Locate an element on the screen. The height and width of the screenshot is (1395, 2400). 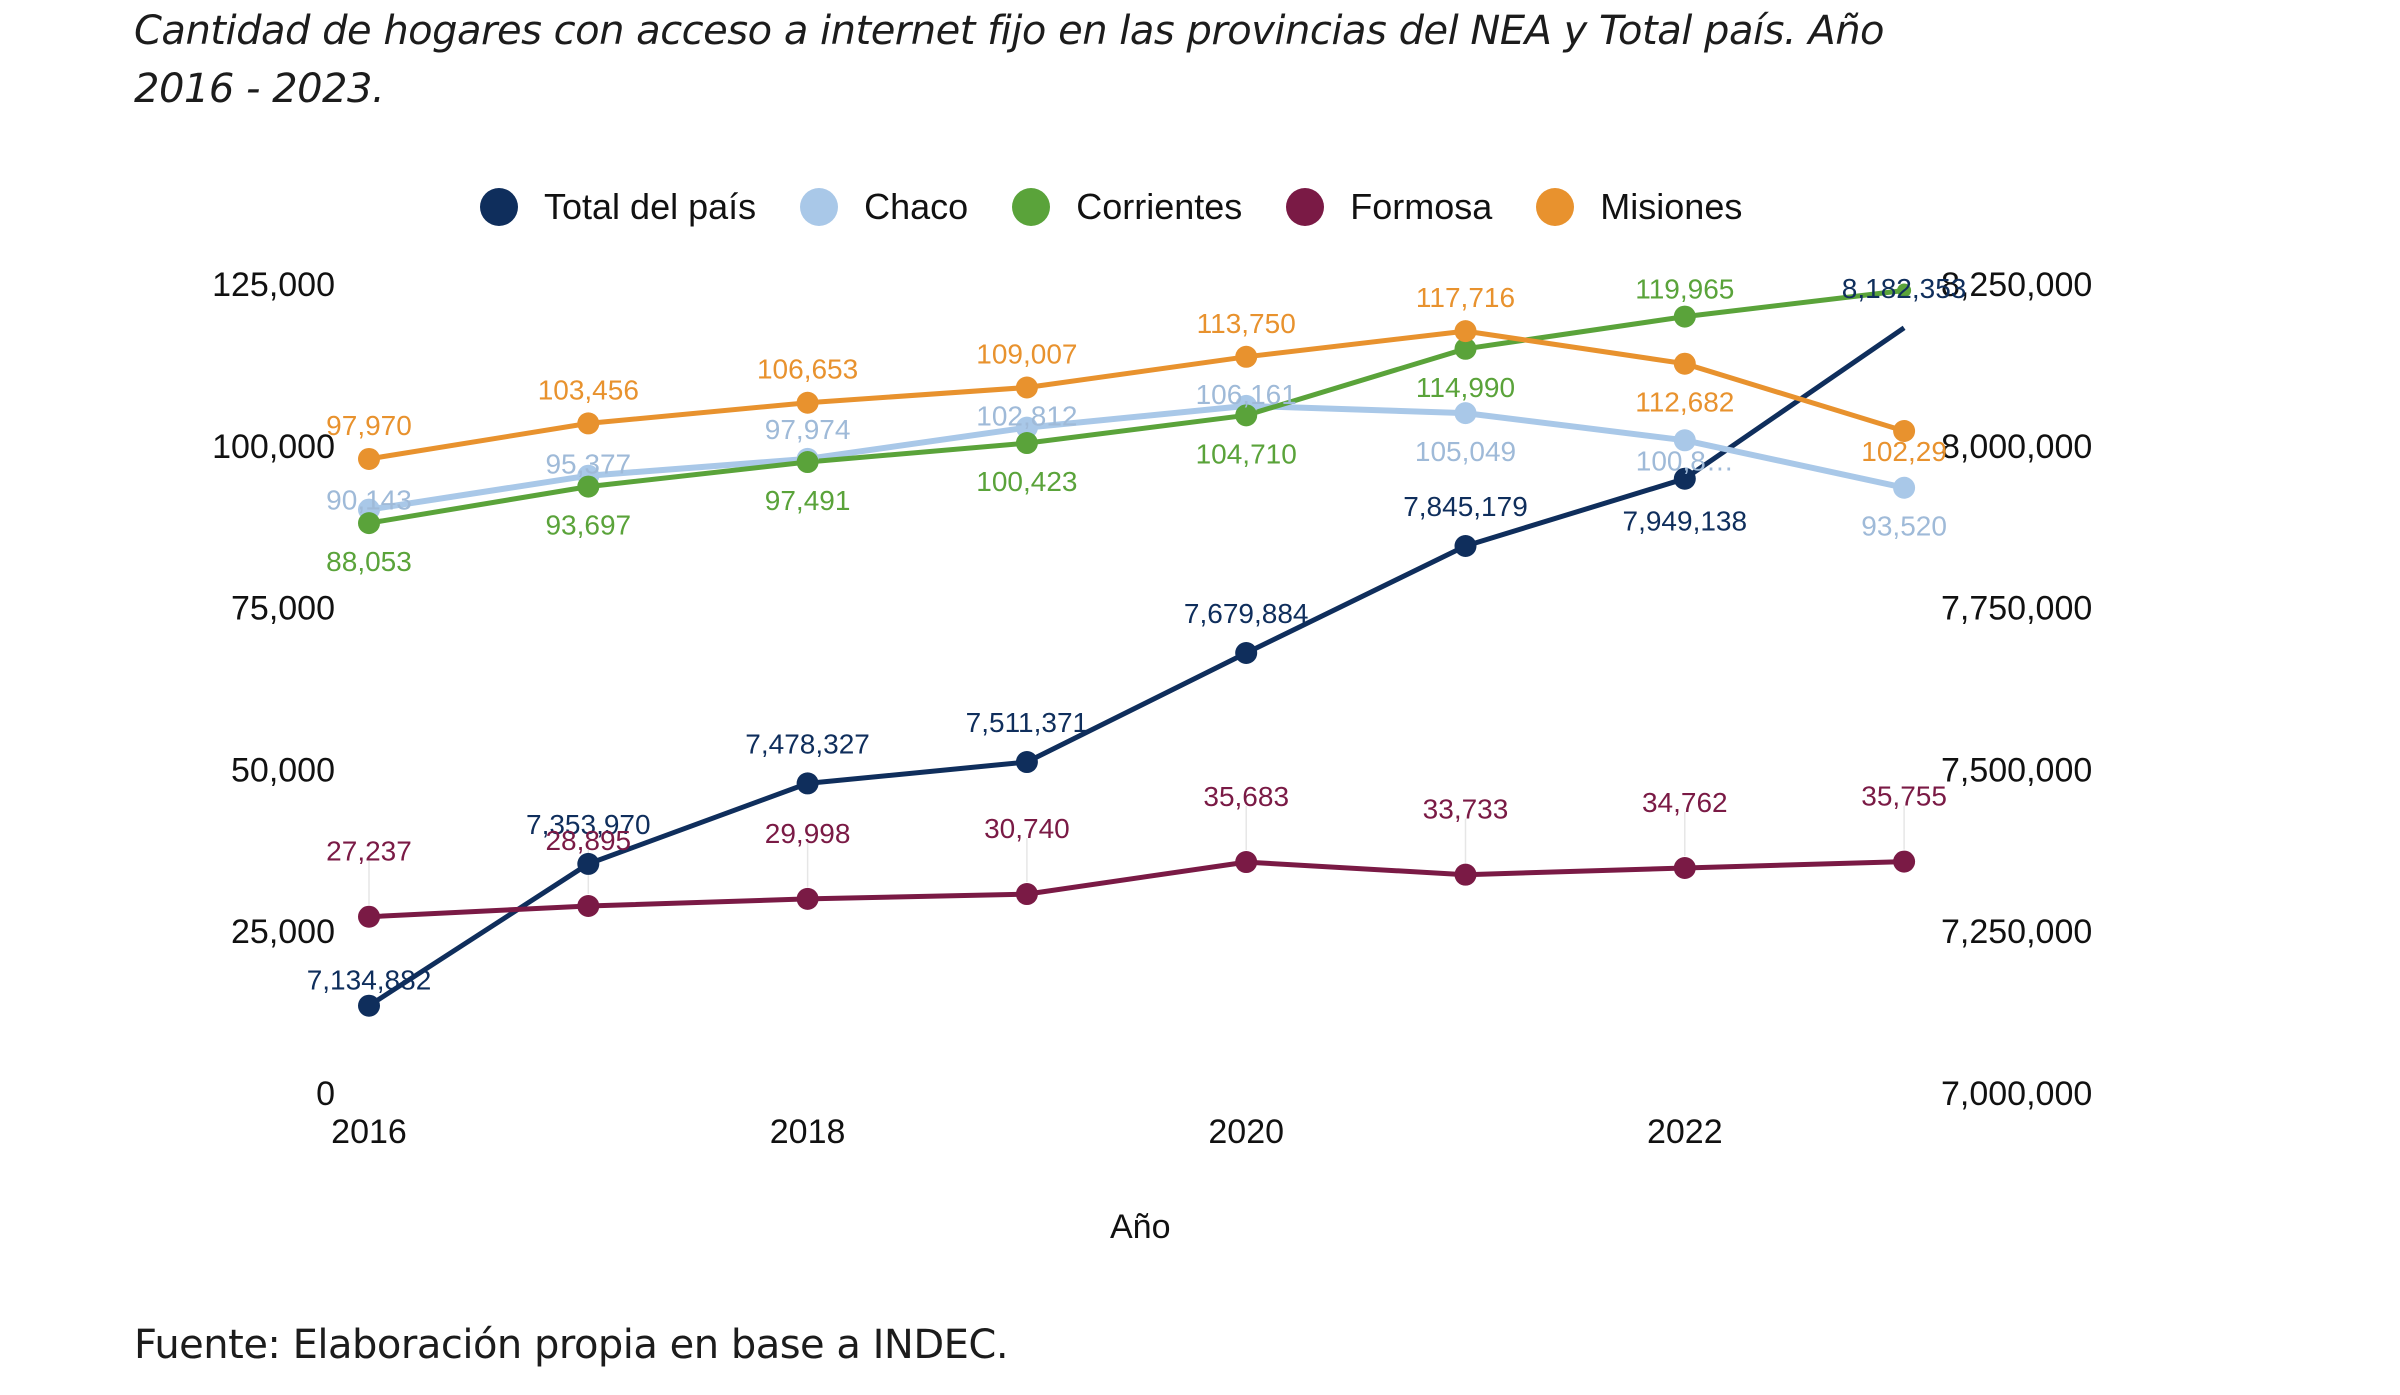
legend-item: Total del país is located at coordinates (618, 207).